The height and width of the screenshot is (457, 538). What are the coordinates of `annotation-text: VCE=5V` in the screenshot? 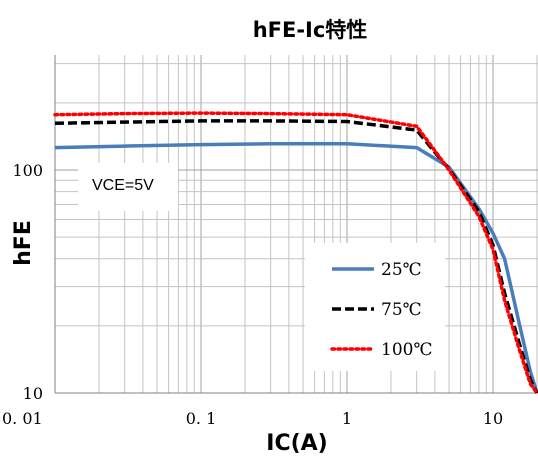 It's located at (123, 185).